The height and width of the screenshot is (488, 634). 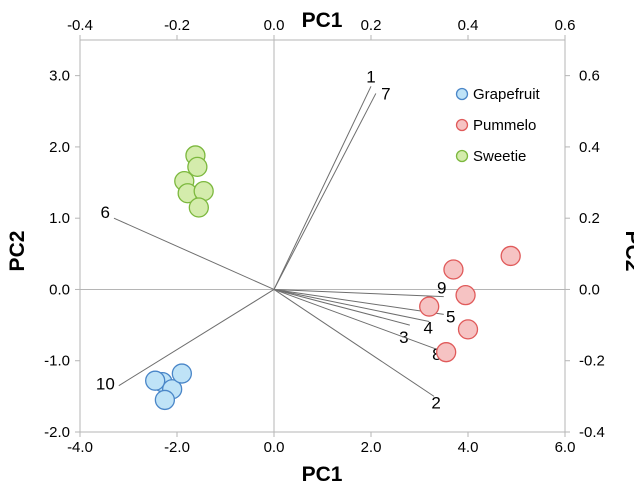 I want to click on x-tick-label-bottom: -2.0, so click(x=177, y=447).